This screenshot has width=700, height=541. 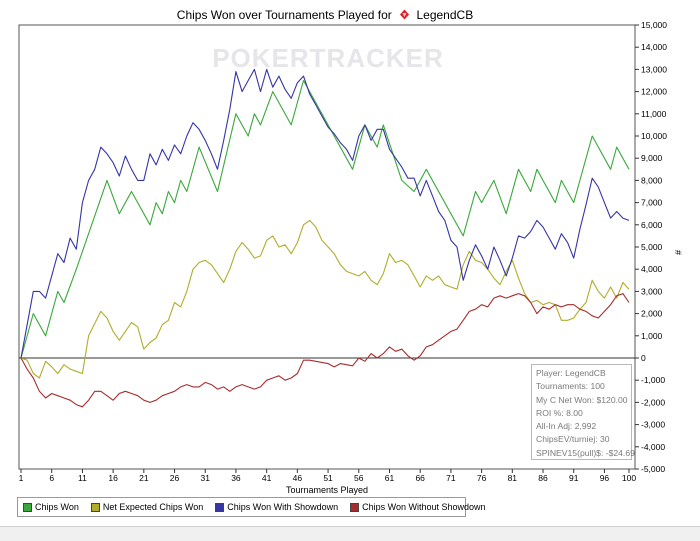 I want to click on y-tick-label: 14,000, so click(x=654, y=47).